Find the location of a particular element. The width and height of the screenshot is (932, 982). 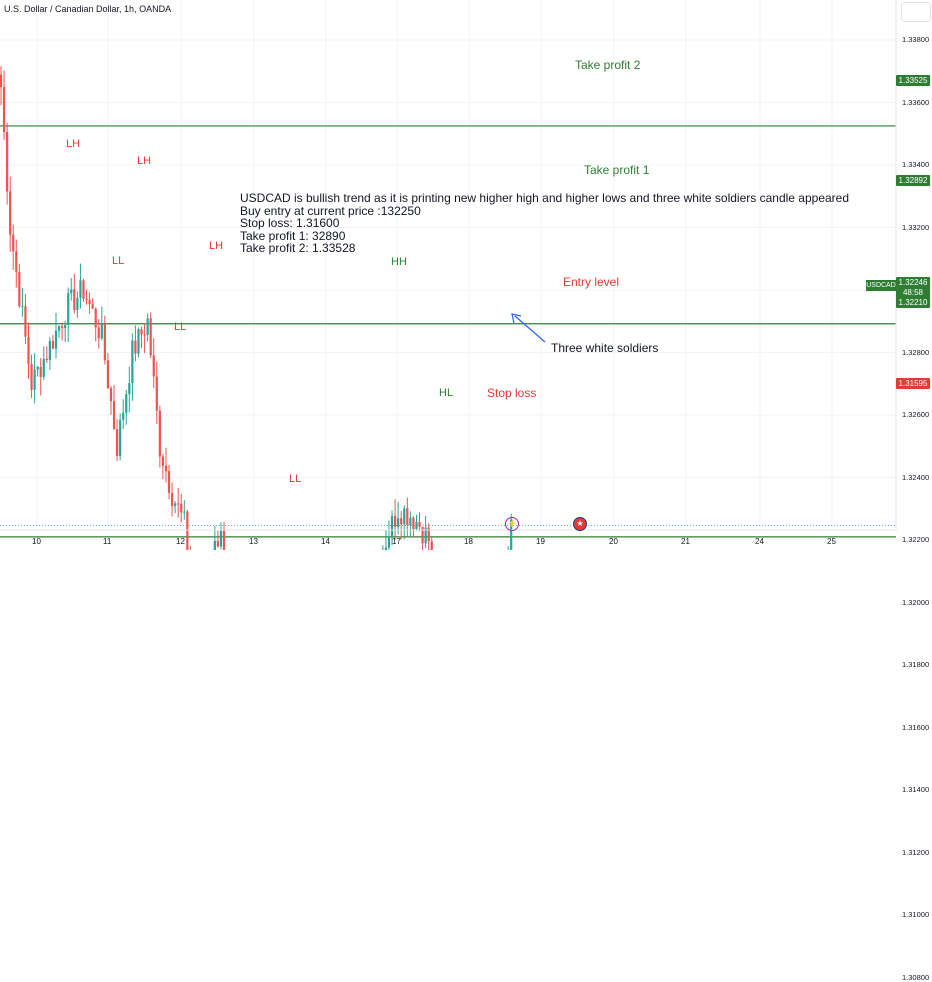

us-flag-icon: ★ is located at coordinates (580, 524).